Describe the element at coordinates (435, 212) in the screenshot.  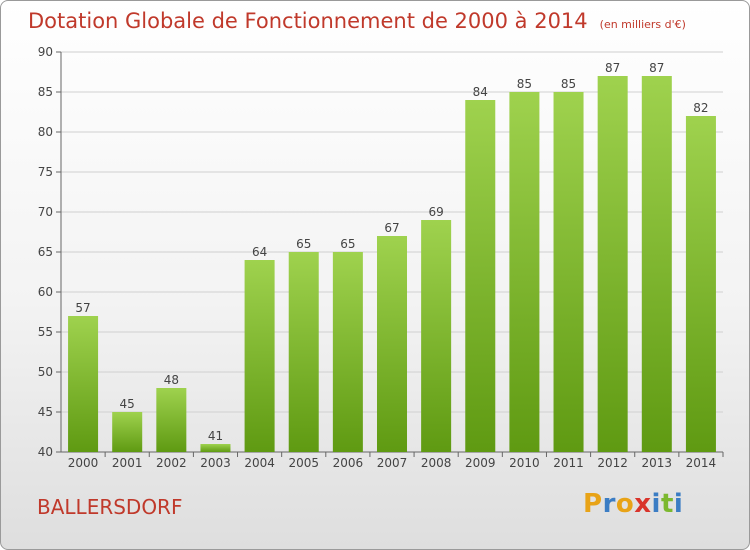
I see `data-label: 69` at that location.